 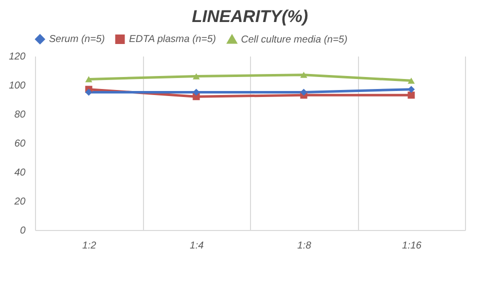 I want to click on y-tick-label: 120, so click(x=17, y=57).